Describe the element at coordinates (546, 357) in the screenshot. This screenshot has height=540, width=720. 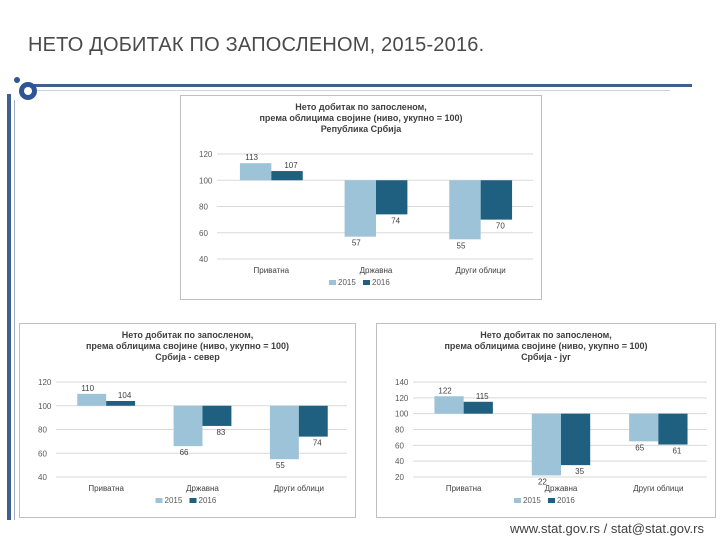
I see `chart-title-line: Србија - југ` at that location.